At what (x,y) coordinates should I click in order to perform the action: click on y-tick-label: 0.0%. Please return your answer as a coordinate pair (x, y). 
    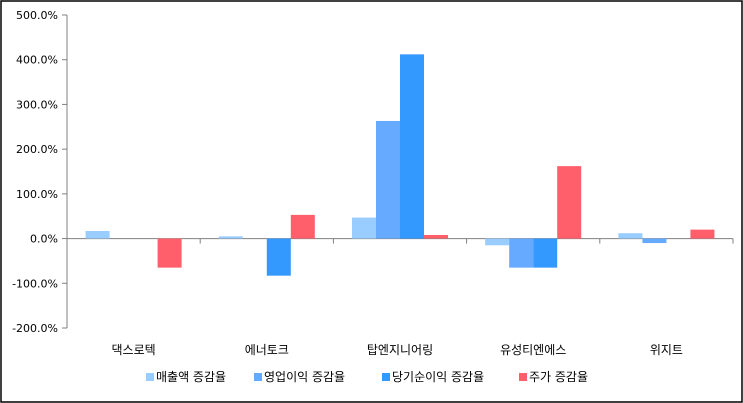
    Looking at the image, I should click on (44, 239).